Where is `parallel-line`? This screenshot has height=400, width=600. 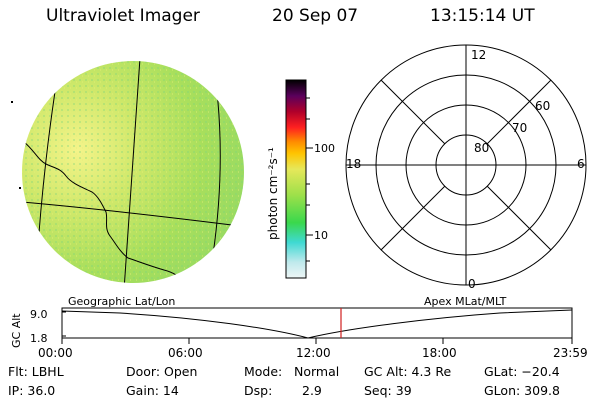 parallel-line is located at coordinates (131, 214).